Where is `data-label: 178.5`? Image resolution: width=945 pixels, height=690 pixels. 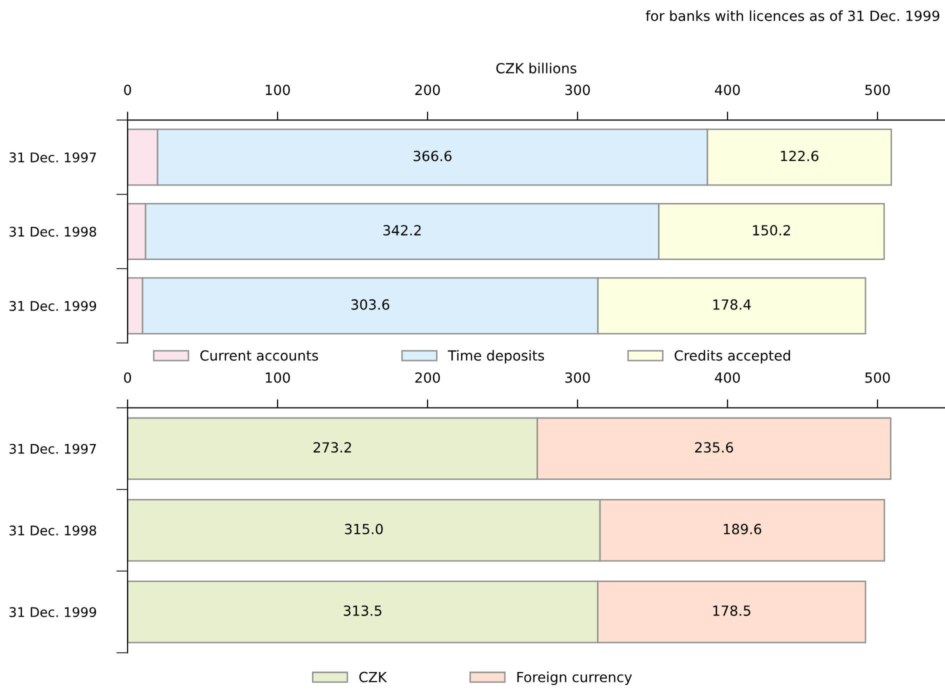
data-label: 178.5 is located at coordinates (731, 610).